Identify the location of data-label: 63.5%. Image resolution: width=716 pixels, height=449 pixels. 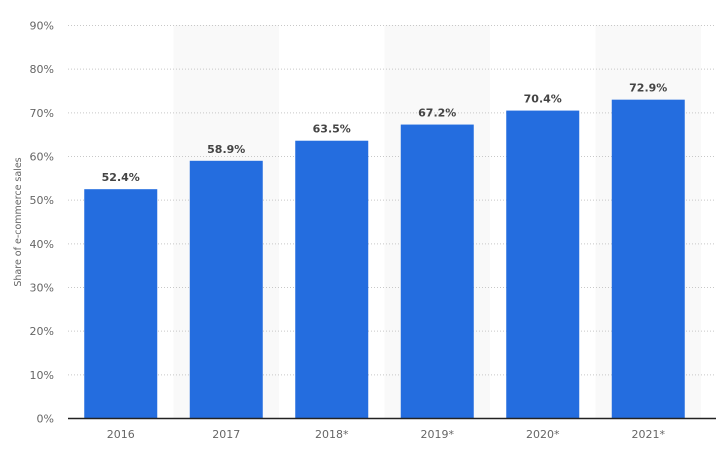
(332, 129).